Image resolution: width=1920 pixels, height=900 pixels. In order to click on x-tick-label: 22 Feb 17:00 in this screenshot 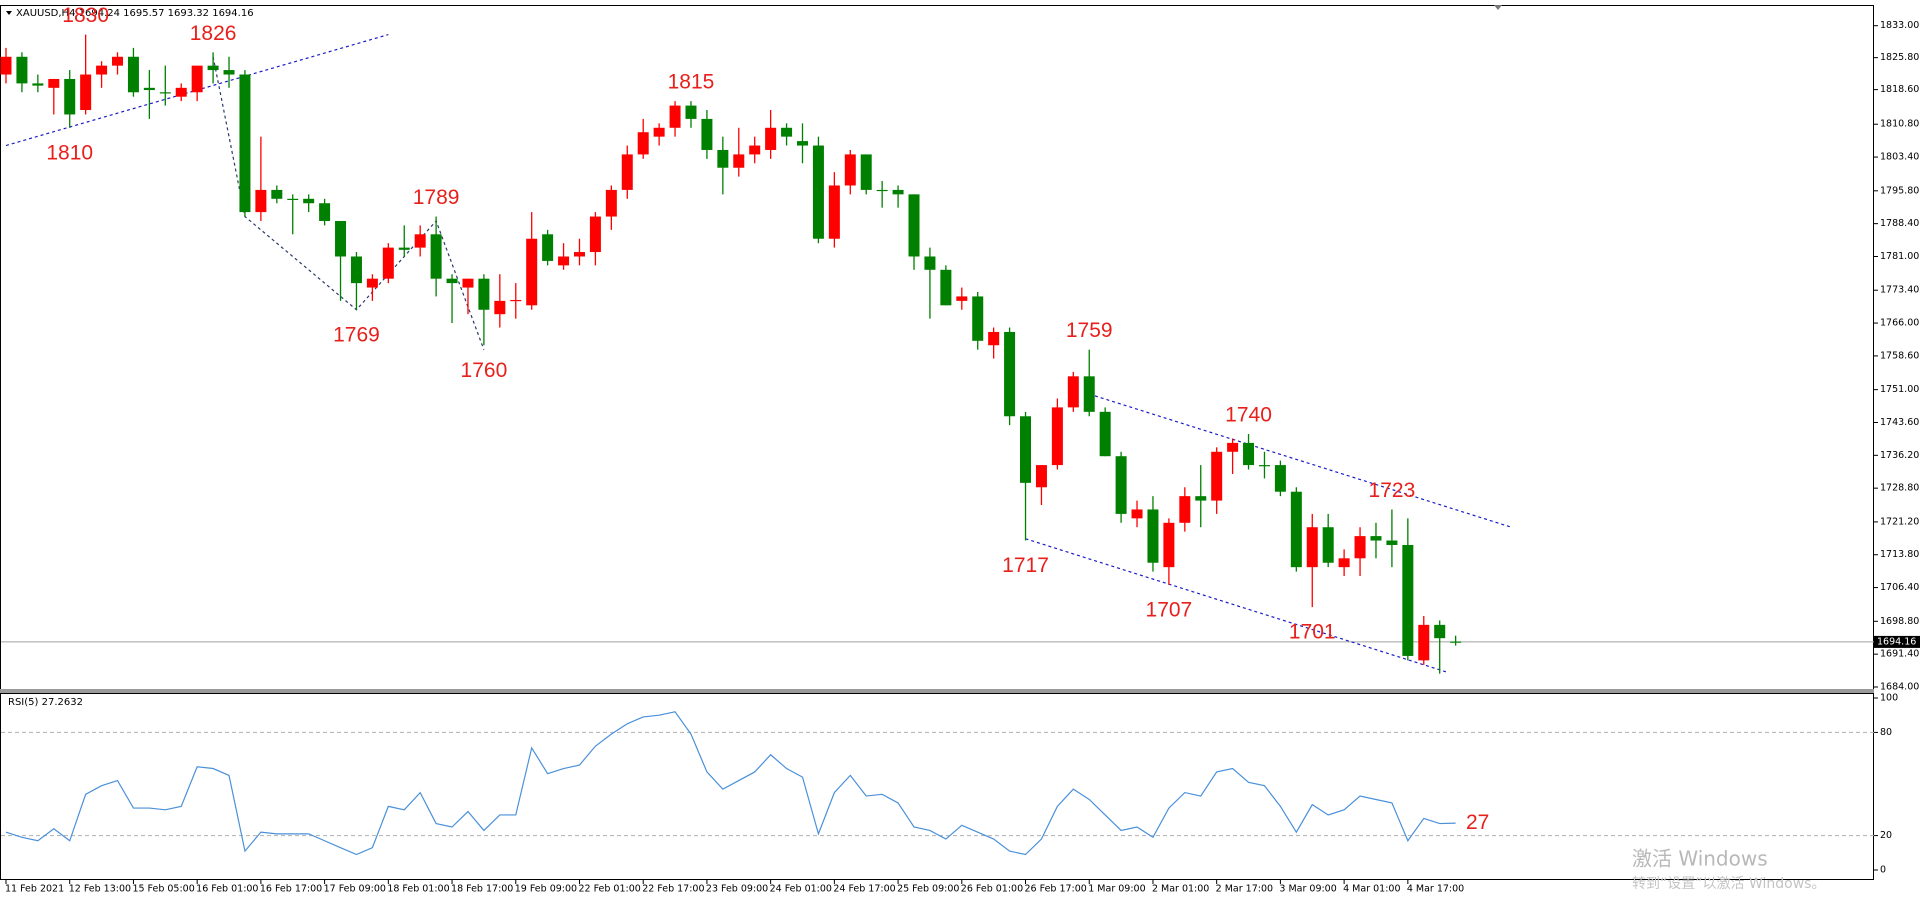, I will do `click(673, 889)`.